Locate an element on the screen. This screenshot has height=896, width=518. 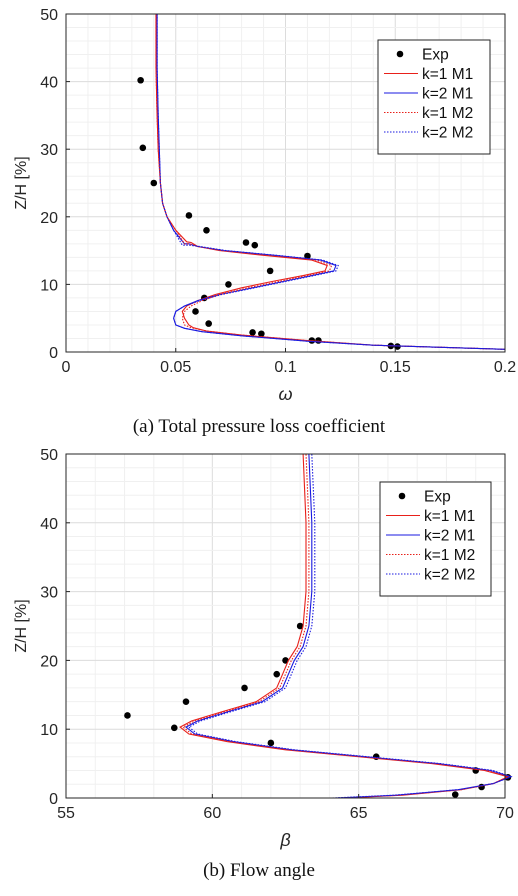
x-tick-label: 70 is located at coordinates (505, 813).